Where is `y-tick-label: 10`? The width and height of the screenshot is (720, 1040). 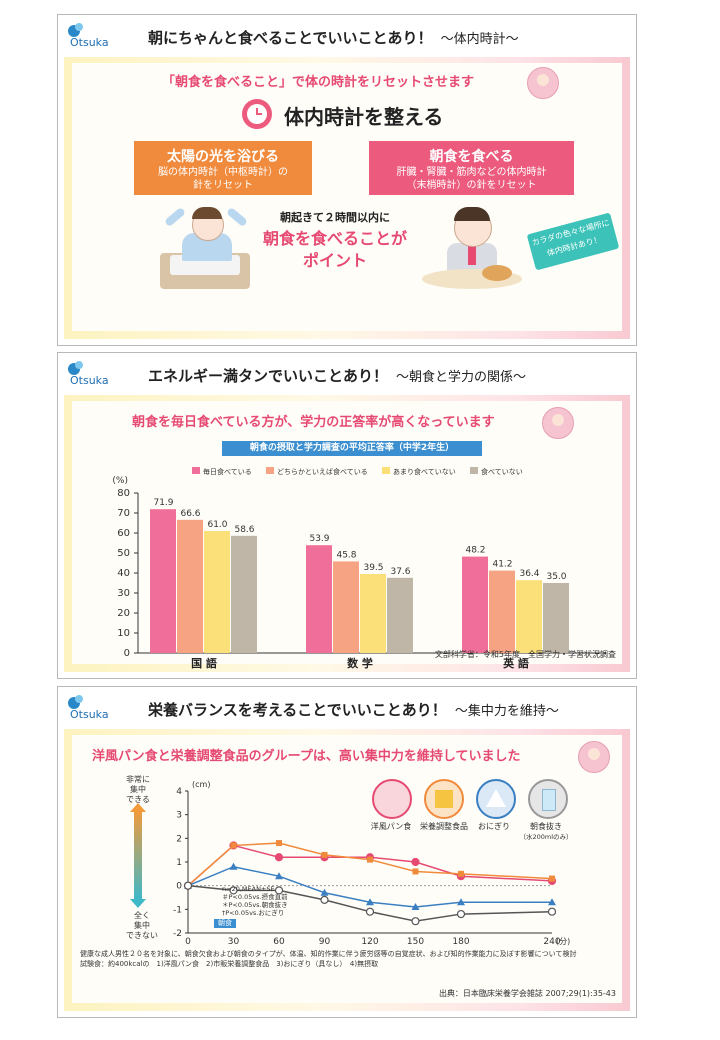
y-tick-label: 10 is located at coordinates (123, 633).